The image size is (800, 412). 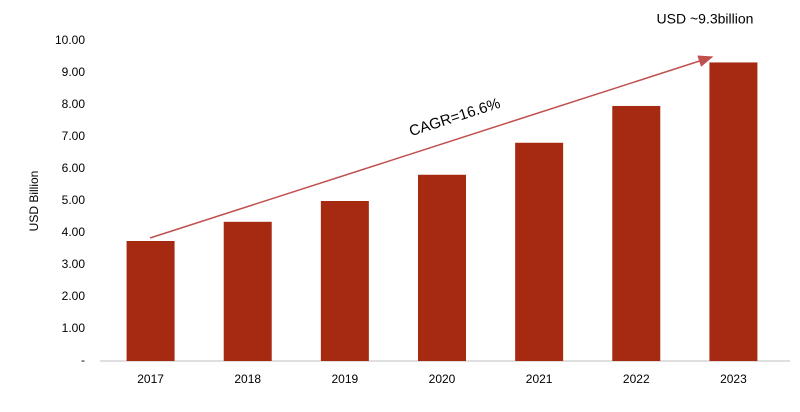 What do you see at coordinates (74, 200) in the screenshot?
I see `y-tick-label: 5.00` at bounding box center [74, 200].